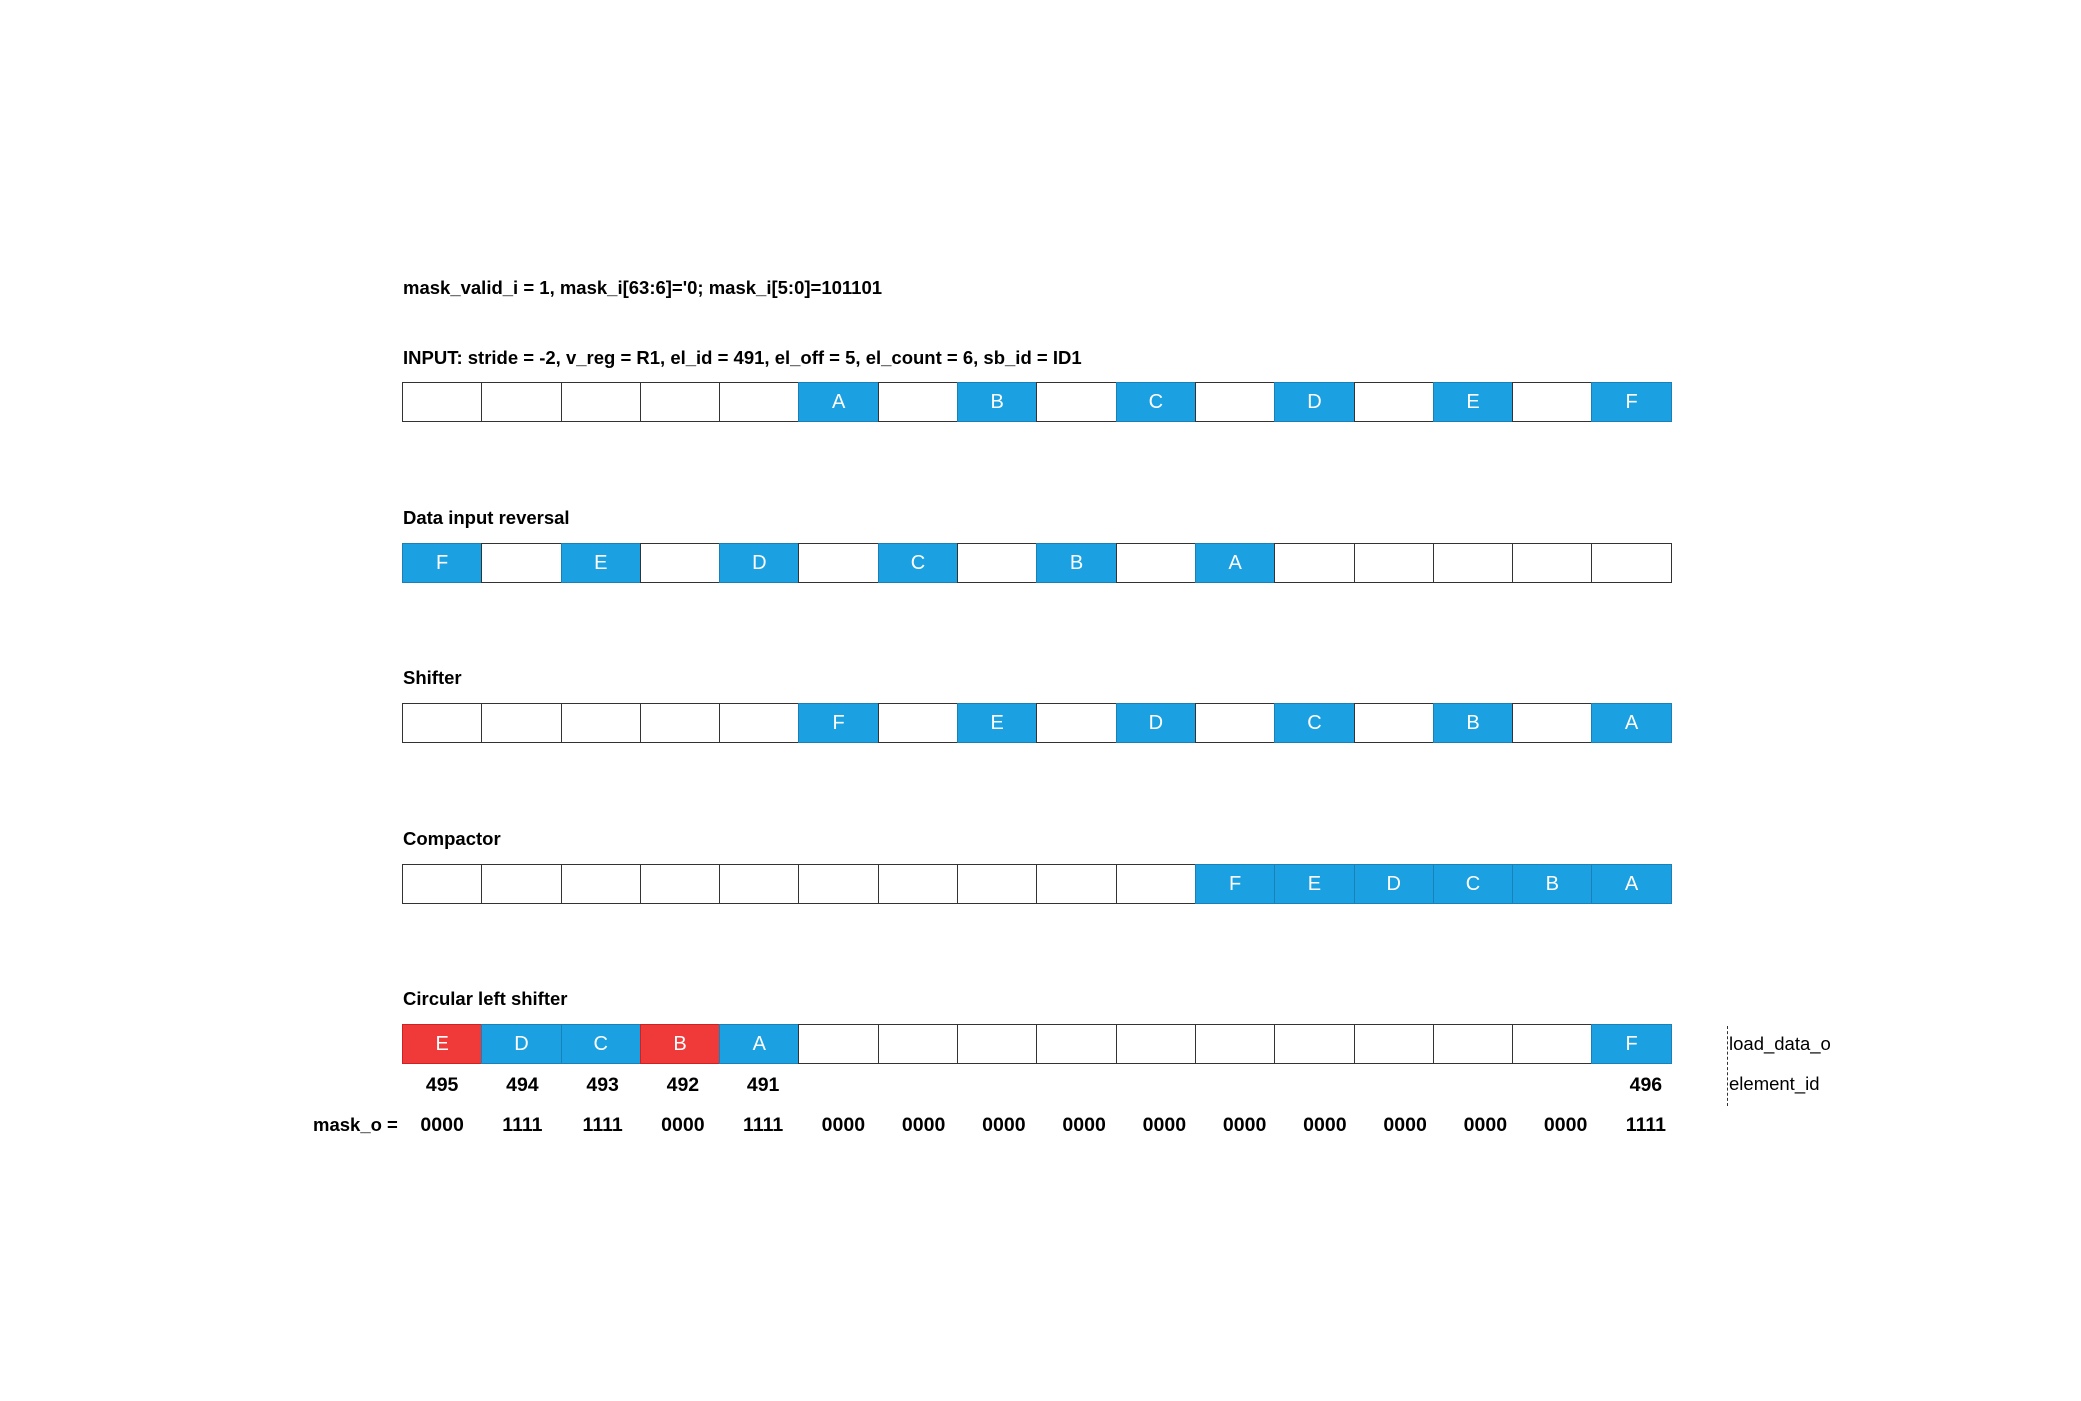 The height and width of the screenshot is (1401, 2081). I want to click on stage-label-reversal: Data input reversal, so click(486, 517).